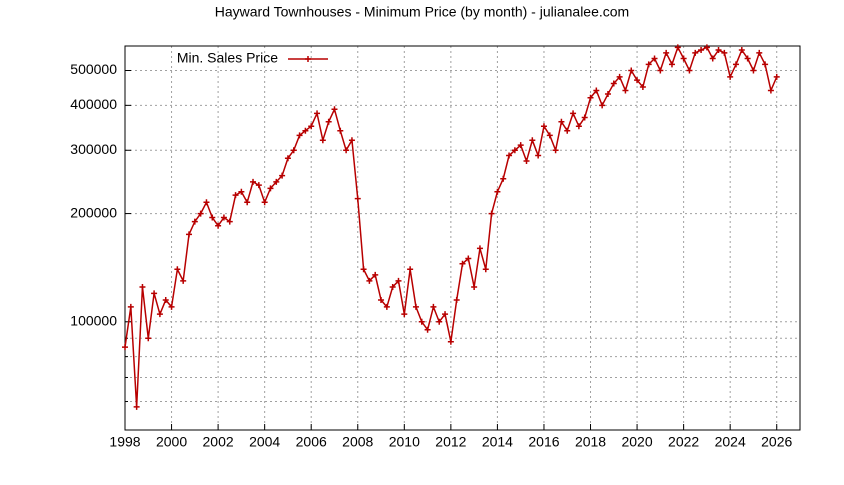  Describe the element at coordinates (730, 442) in the screenshot. I see `x-tick-label: 2024` at that location.